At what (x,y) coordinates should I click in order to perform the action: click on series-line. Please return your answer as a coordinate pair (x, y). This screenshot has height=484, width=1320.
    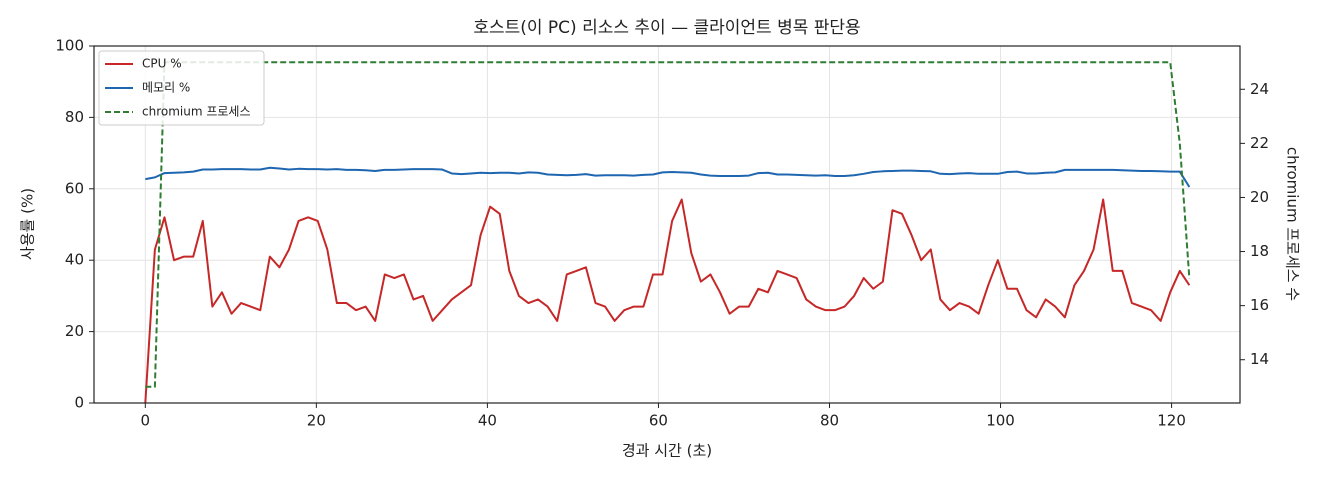
    Looking at the image, I should click on (668, 177).